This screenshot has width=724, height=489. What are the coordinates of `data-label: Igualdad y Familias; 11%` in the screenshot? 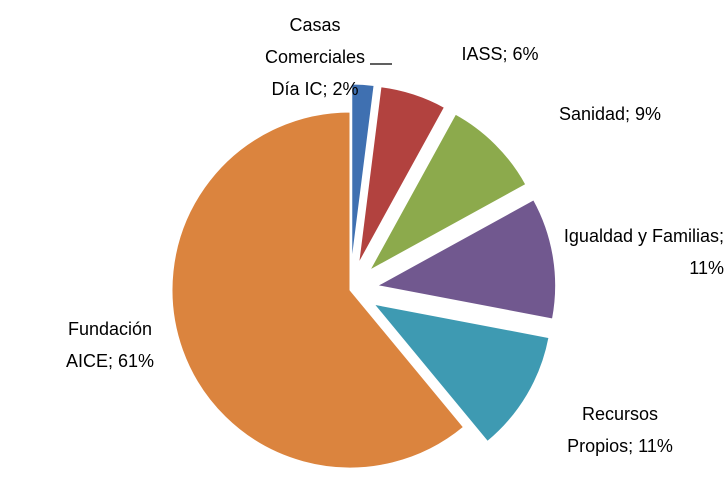 It's located at (643, 252).